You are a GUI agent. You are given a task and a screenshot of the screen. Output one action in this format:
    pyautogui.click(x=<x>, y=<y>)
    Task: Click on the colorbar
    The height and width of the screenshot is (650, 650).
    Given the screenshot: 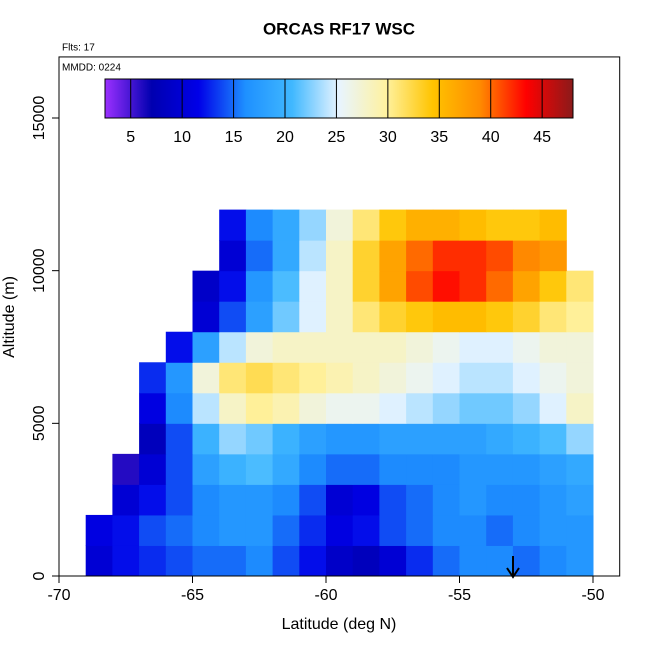 What is the action you would take?
    pyautogui.click(x=339, y=98)
    